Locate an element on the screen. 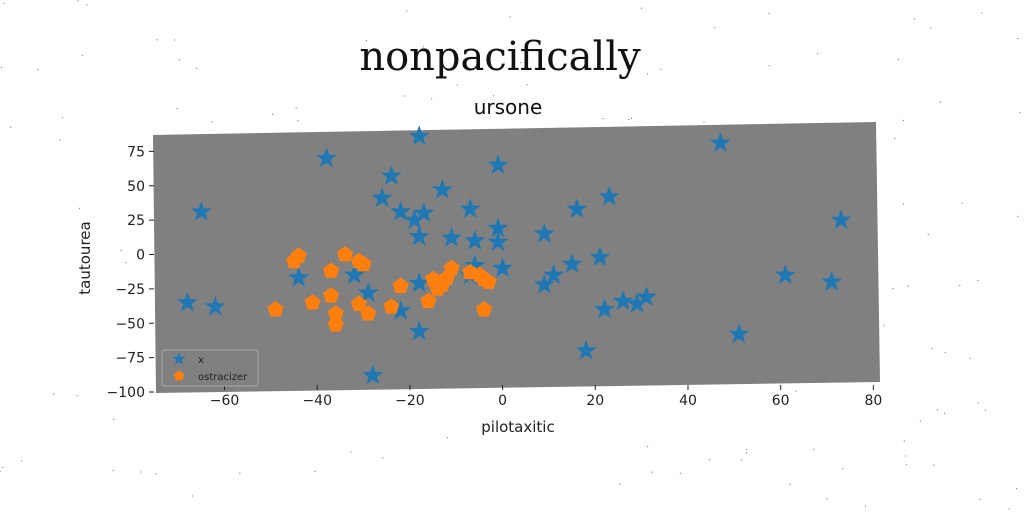 The image size is (1024, 512). x-tick-label: 80 is located at coordinates (873, 401).